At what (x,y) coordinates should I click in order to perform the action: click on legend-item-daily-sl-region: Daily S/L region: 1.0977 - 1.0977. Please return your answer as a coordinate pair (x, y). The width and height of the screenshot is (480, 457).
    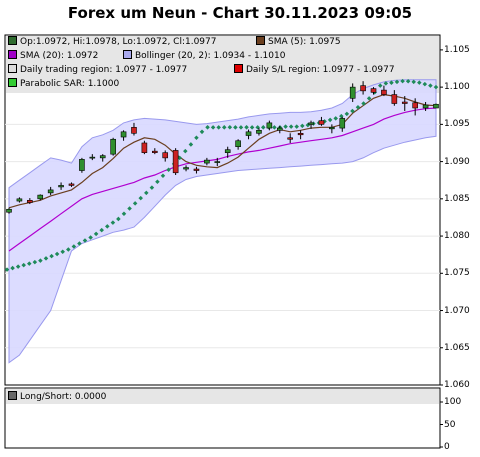
    Looking at the image, I should click on (314, 70).